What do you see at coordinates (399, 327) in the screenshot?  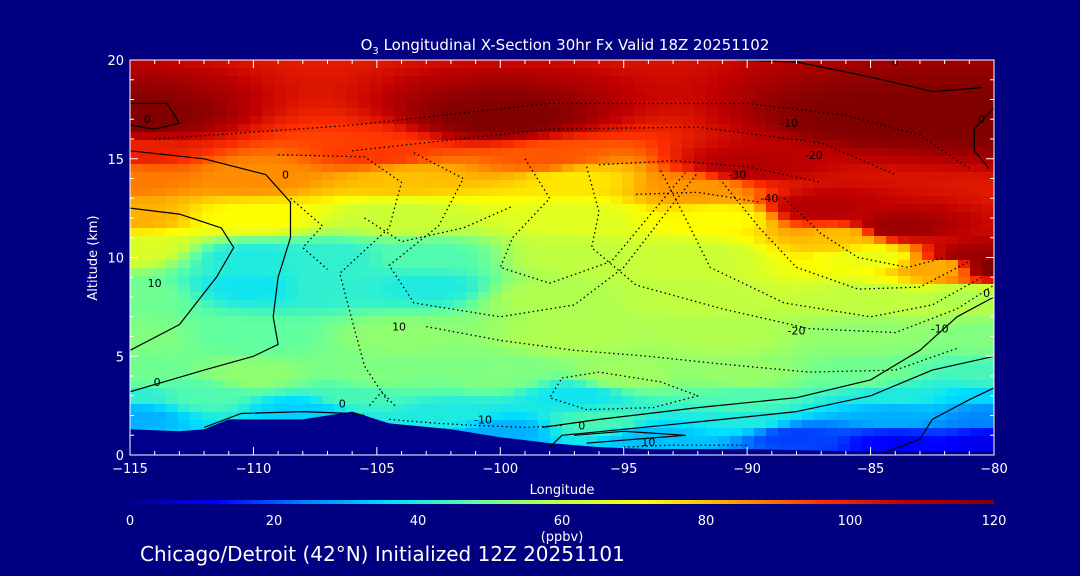 I see `contour-label: 10` at bounding box center [399, 327].